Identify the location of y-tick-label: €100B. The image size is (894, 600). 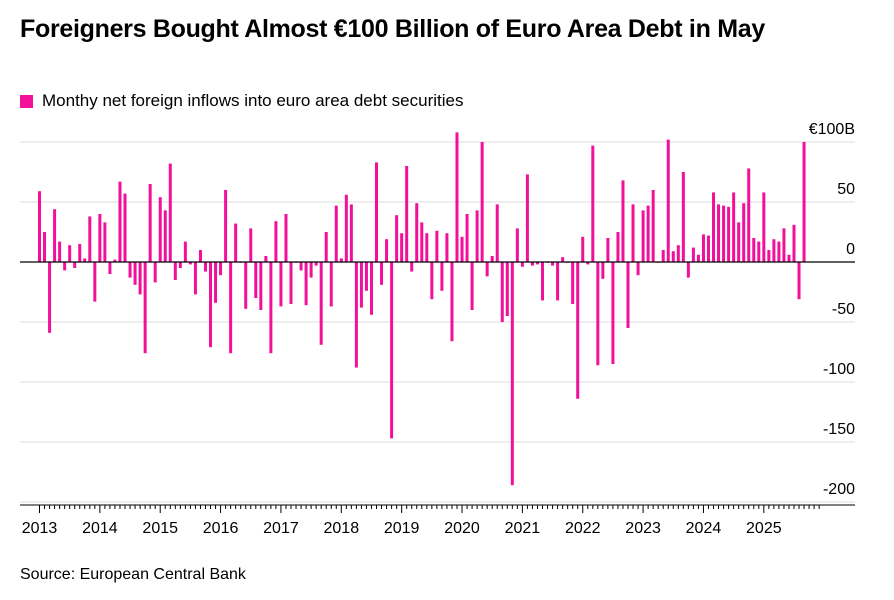
(832, 129).